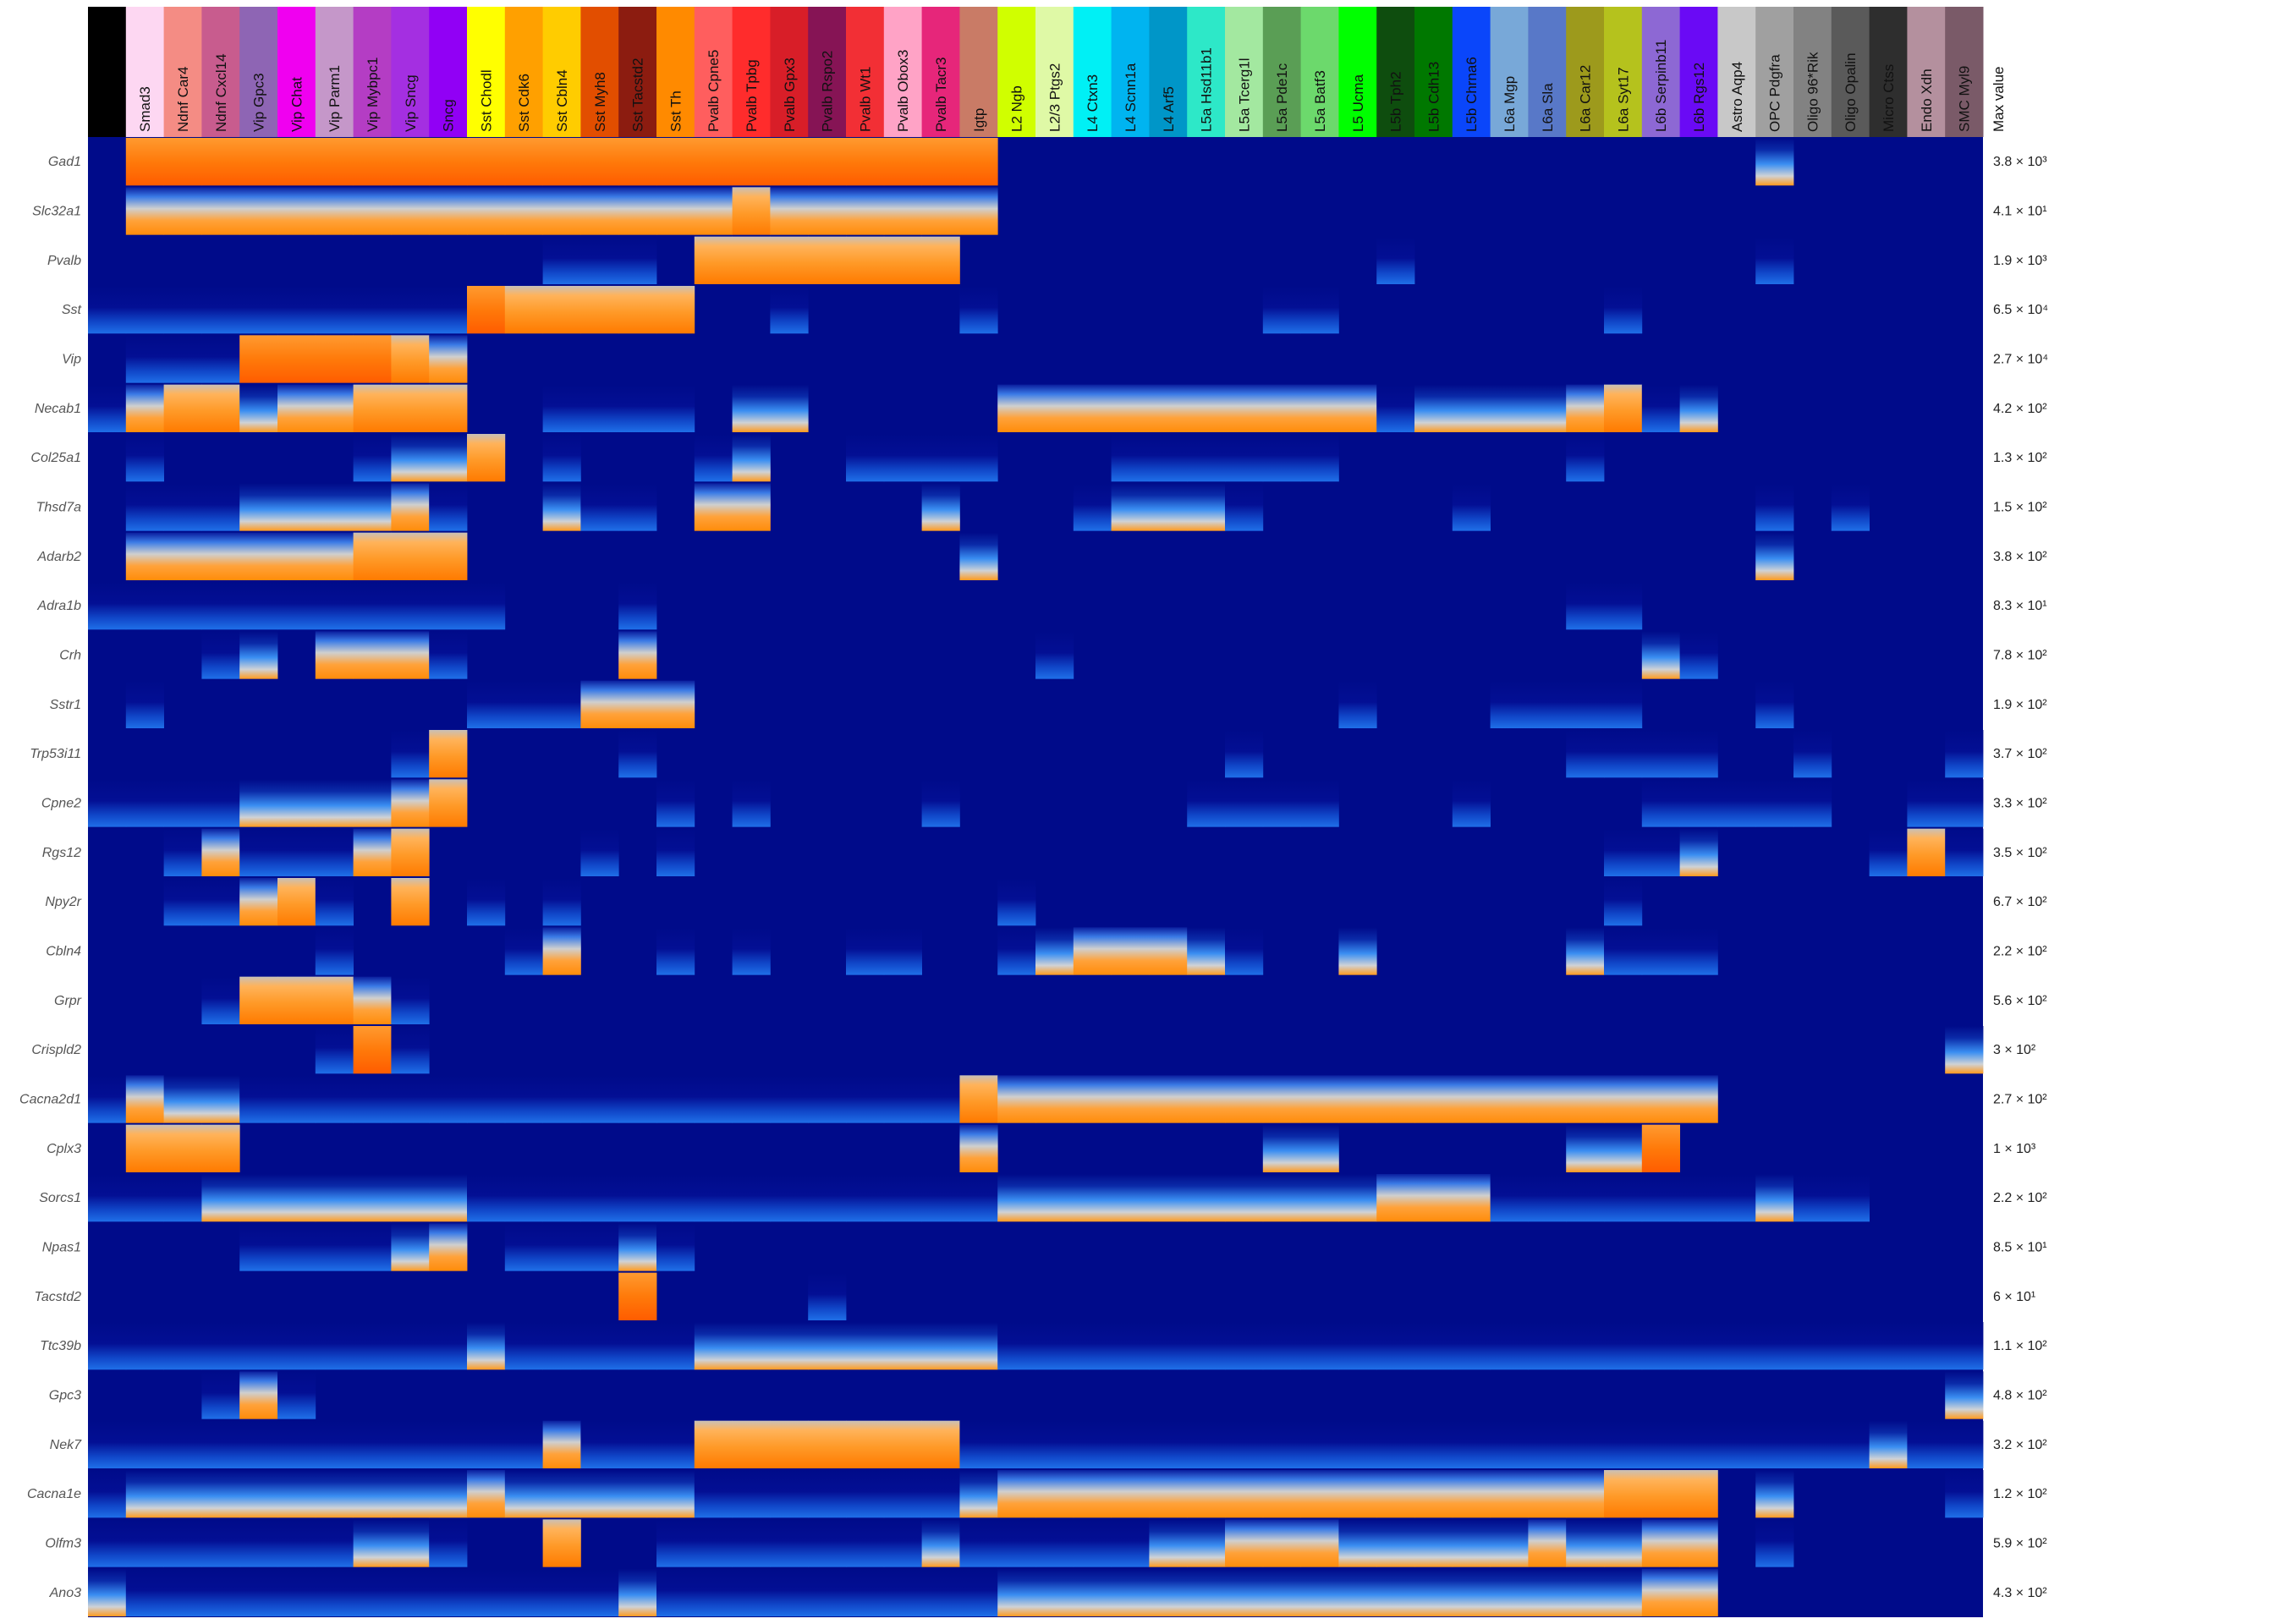  I want to click on column-label: Sst Chodl, so click(486, 101).